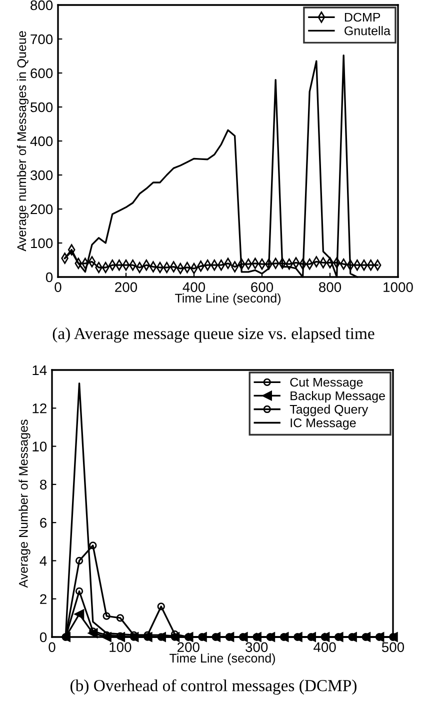 The height and width of the screenshot is (704, 427). What do you see at coordinates (41, 5) in the screenshot?
I see `y-tick-label: 800` at bounding box center [41, 5].